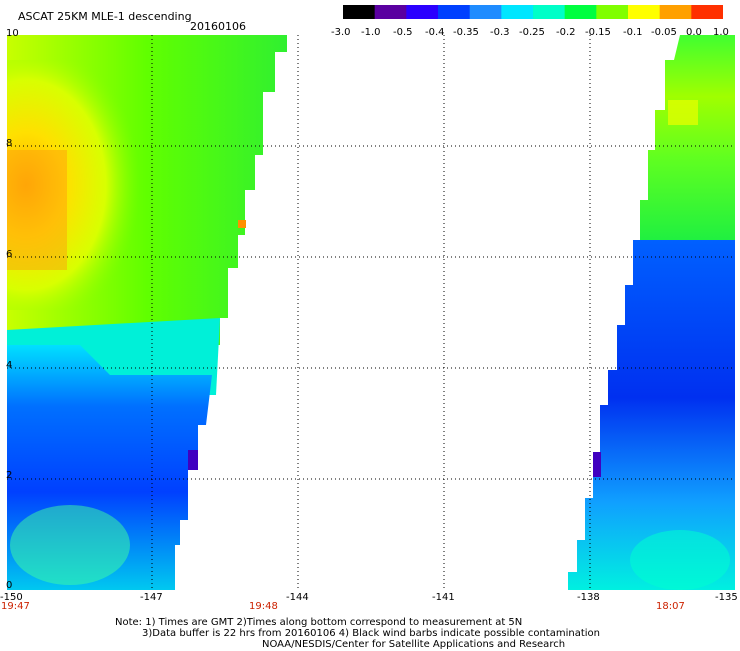 Image resolution: width=740 pixels, height=651 pixels. What do you see at coordinates (9, 254) in the screenshot?
I see `y-tick-6: 6` at bounding box center [9, 254].